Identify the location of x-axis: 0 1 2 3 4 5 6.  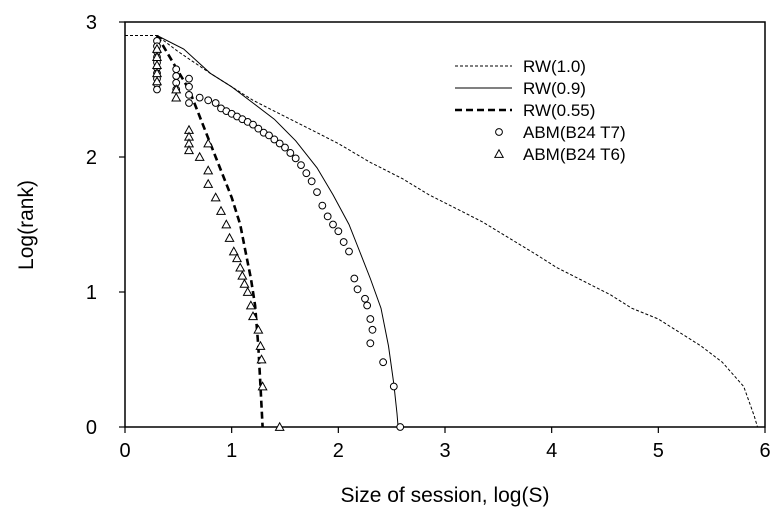
(445, 444).